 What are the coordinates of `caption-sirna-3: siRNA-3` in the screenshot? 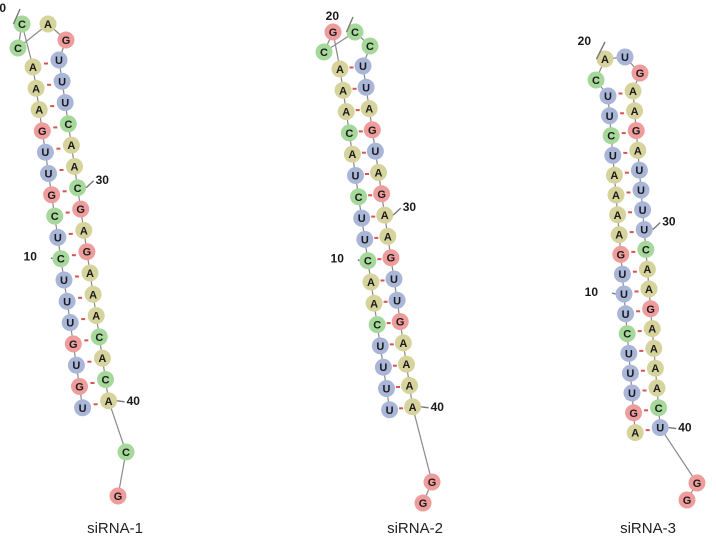 It's located at (648, 528).